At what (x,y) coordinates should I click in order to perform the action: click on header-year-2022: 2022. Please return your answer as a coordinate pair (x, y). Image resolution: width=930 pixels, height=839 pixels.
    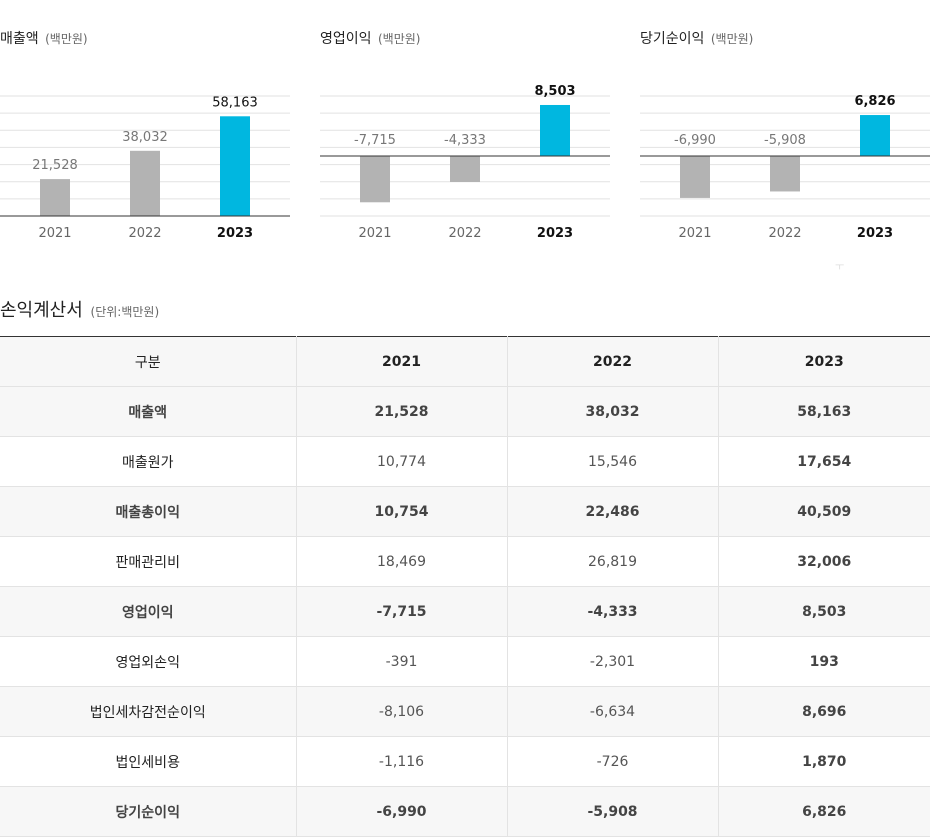
    Looking at the image, I should click on (612, 361).